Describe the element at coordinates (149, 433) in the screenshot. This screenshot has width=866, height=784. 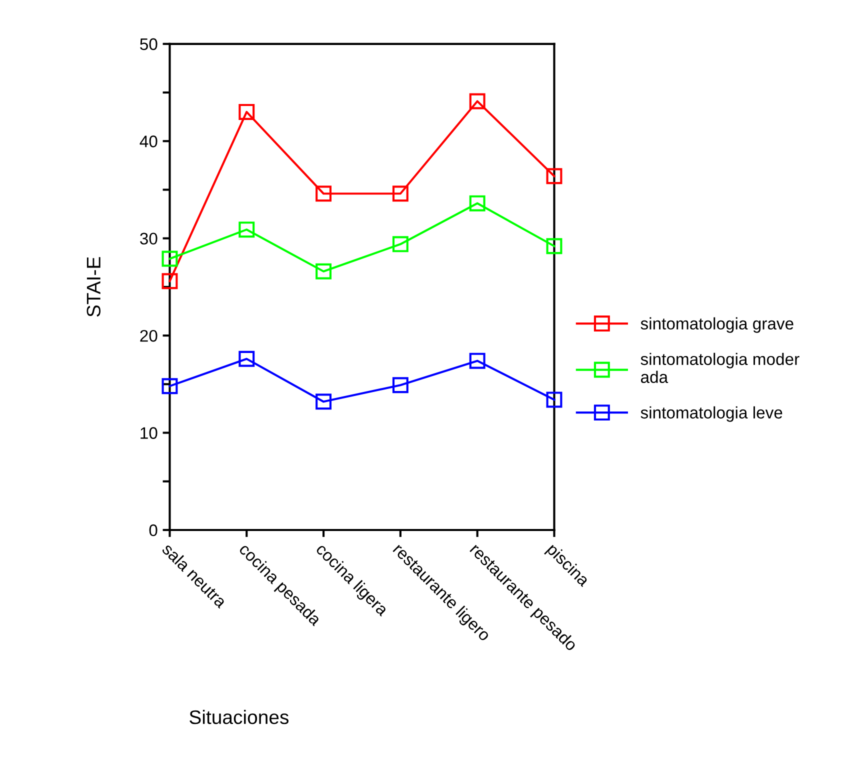
I see `y-tick-label: 10` at that location.